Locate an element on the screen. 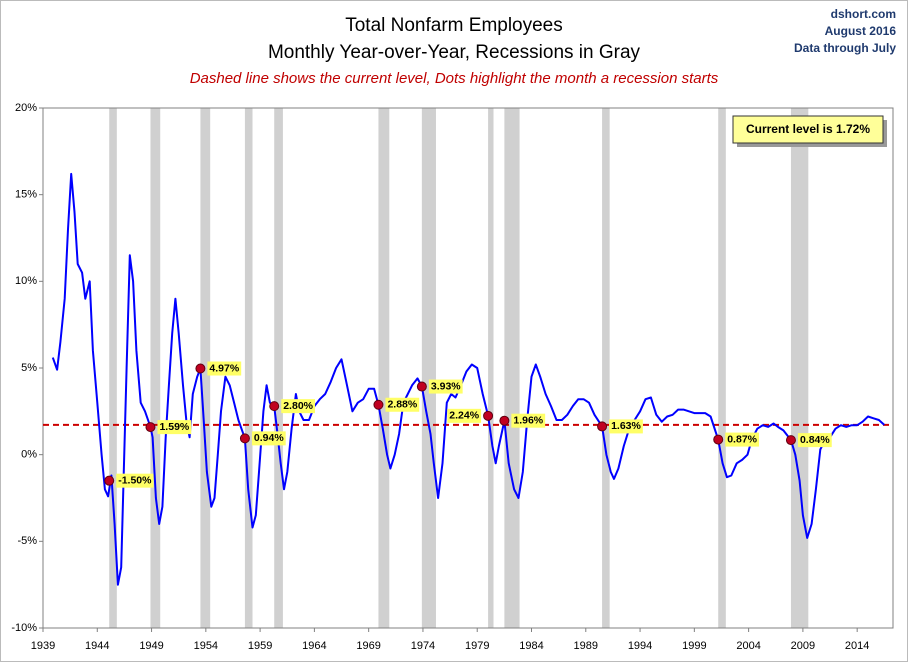  value-label: 1.59% is located at coordinates (174, 427).